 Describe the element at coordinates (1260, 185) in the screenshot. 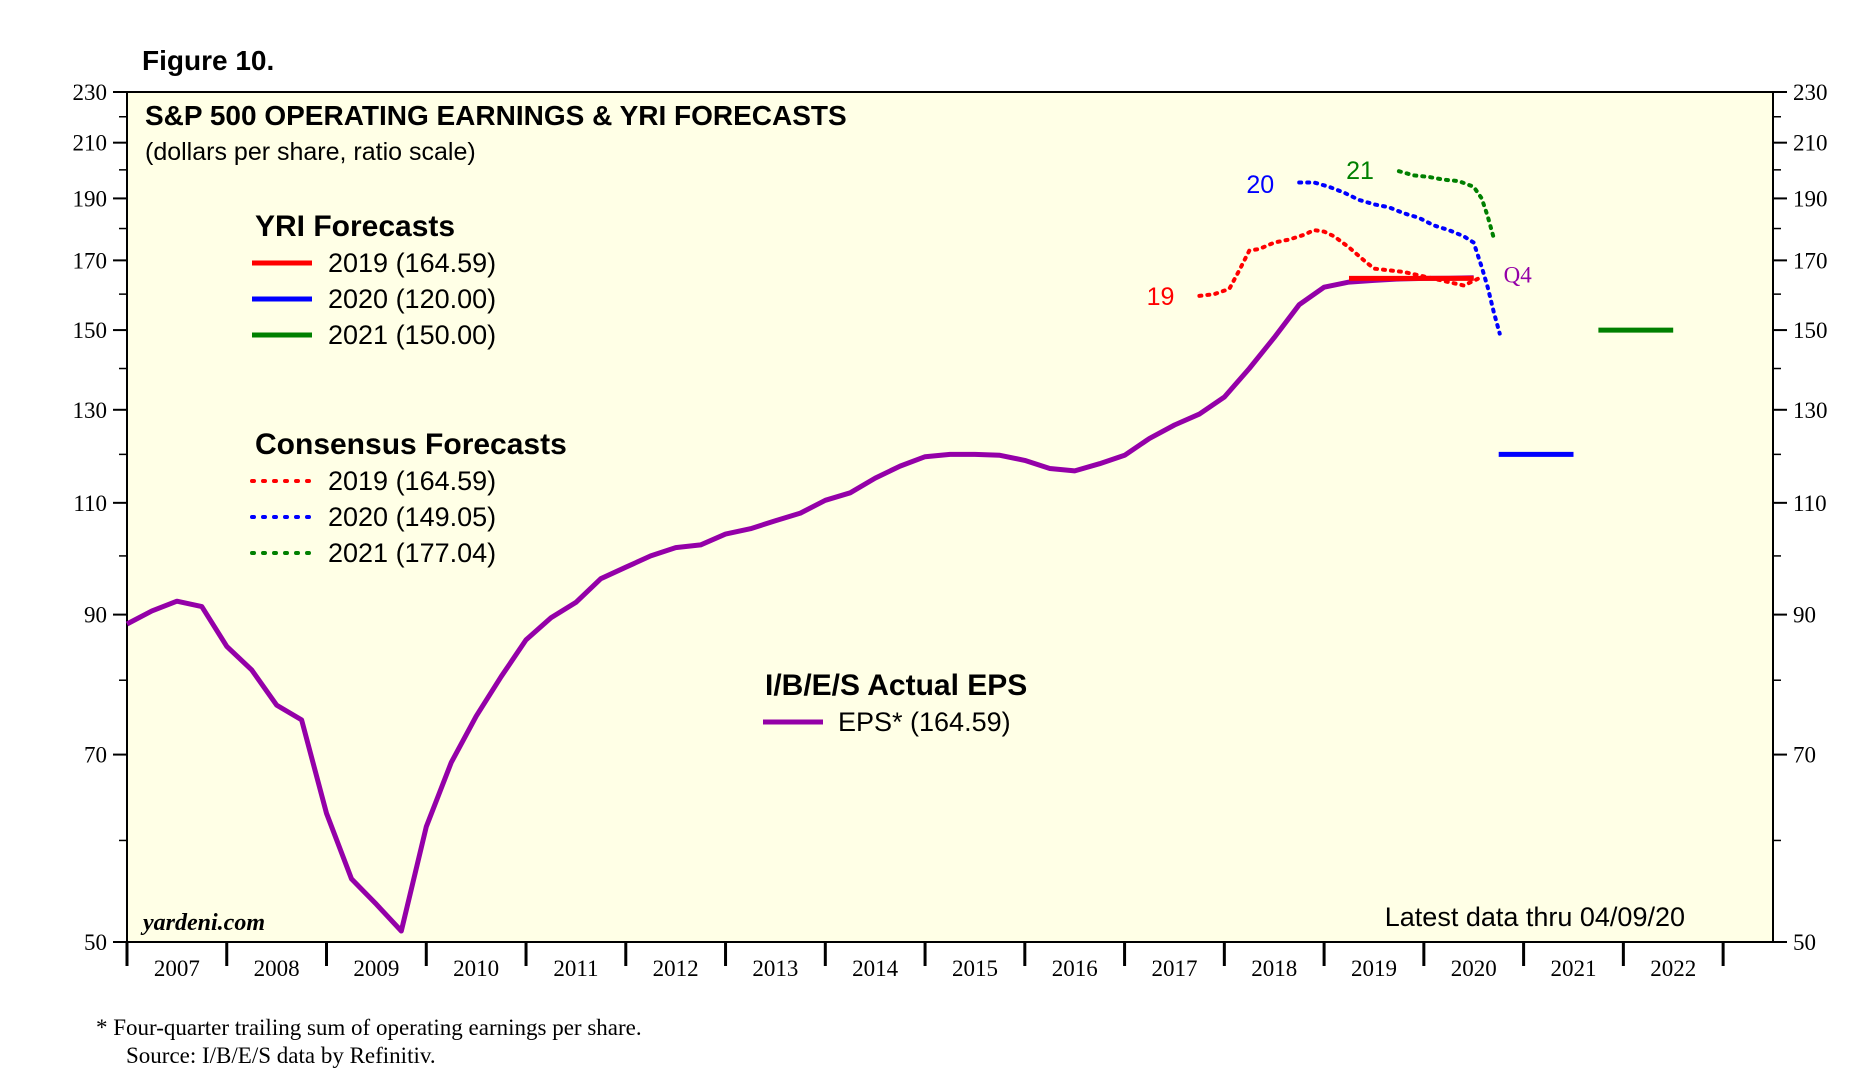

I see `annotation-label: 20` at that location.